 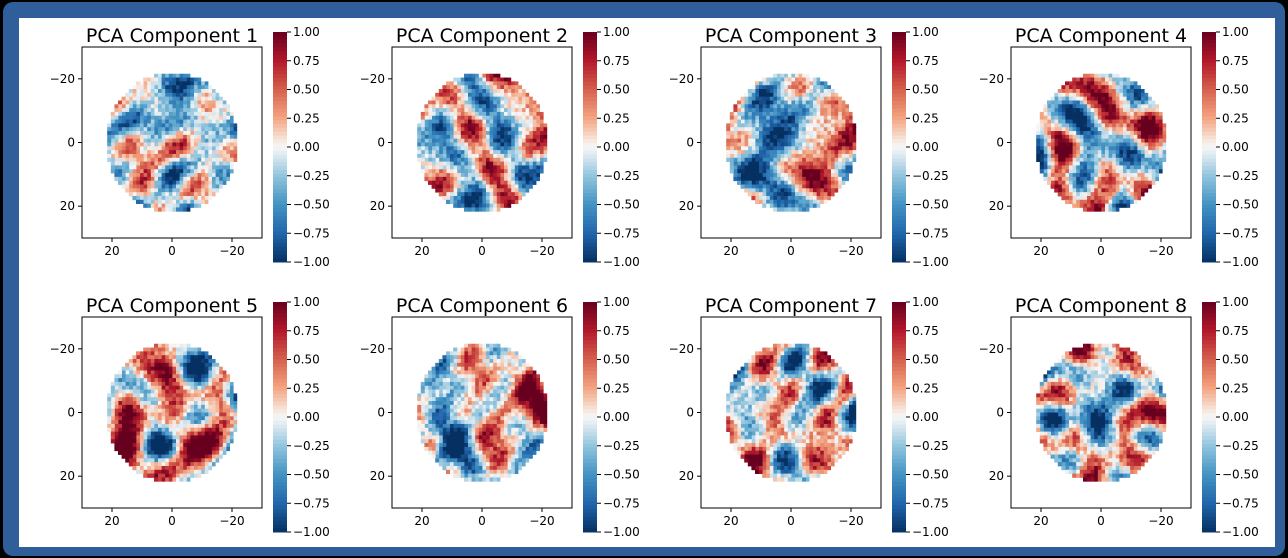 I want to click on colorbar-tick-label: 1.00, so click(x=1235, y=32).